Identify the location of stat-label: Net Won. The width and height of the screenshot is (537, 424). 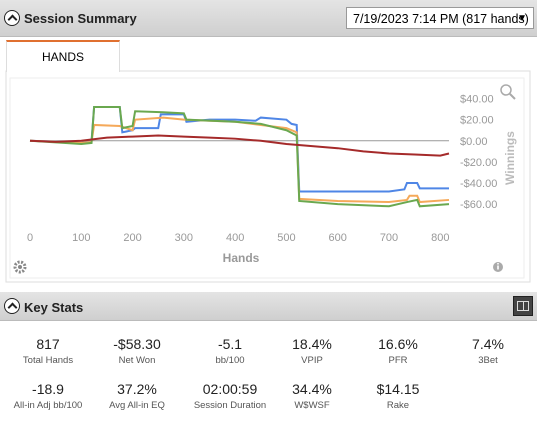
(137, 360).